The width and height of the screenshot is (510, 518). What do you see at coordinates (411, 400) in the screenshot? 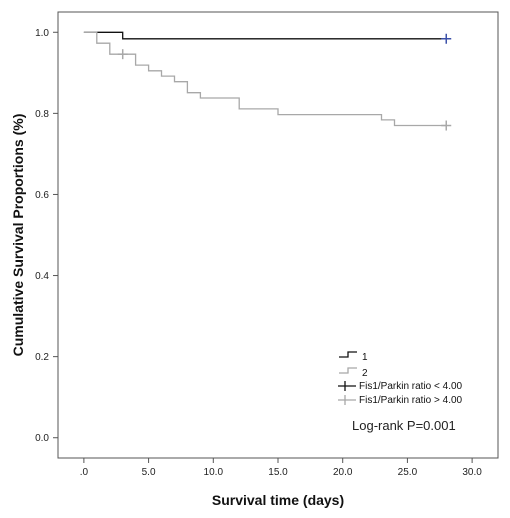
I see `legend-censor-label-2: Fis1/Parkin ratio > 4.00` at bounding box center [411, 400].